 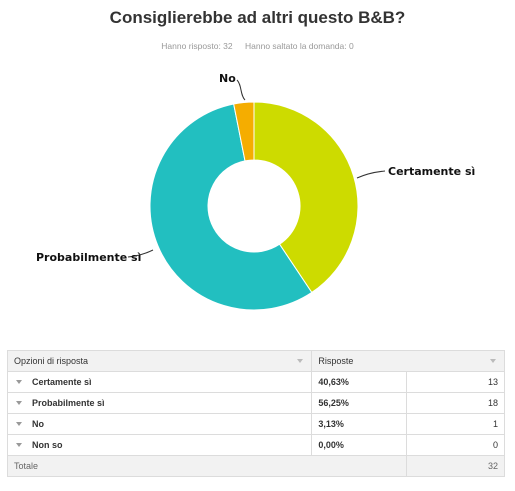 What do you see at coordinates (455, 424) in the screenshot?
I see `option-count: 1` at bounding box center [455, 424].